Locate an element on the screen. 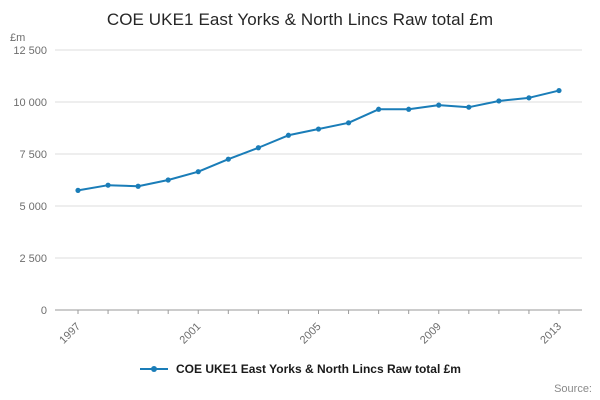  x-tick-label: 2005 is located at coordinates (311, 334).